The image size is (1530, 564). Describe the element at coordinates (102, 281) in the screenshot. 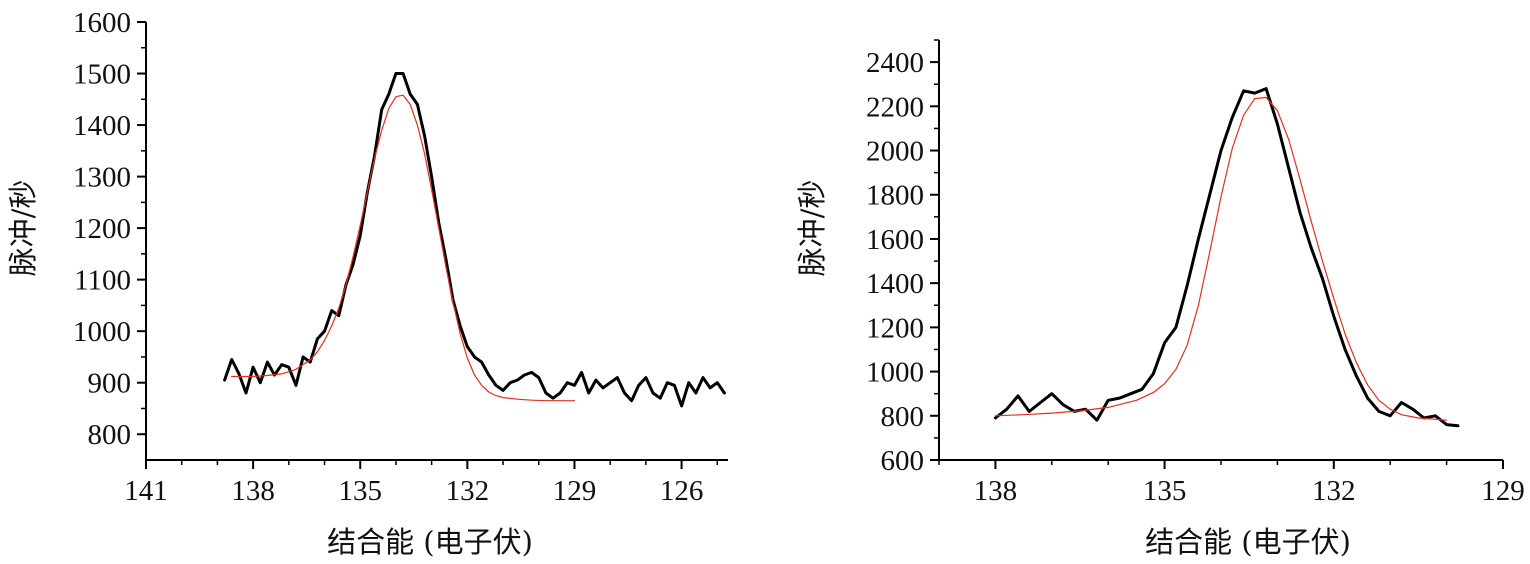

I see `y-tick-label: 1100` at that location.